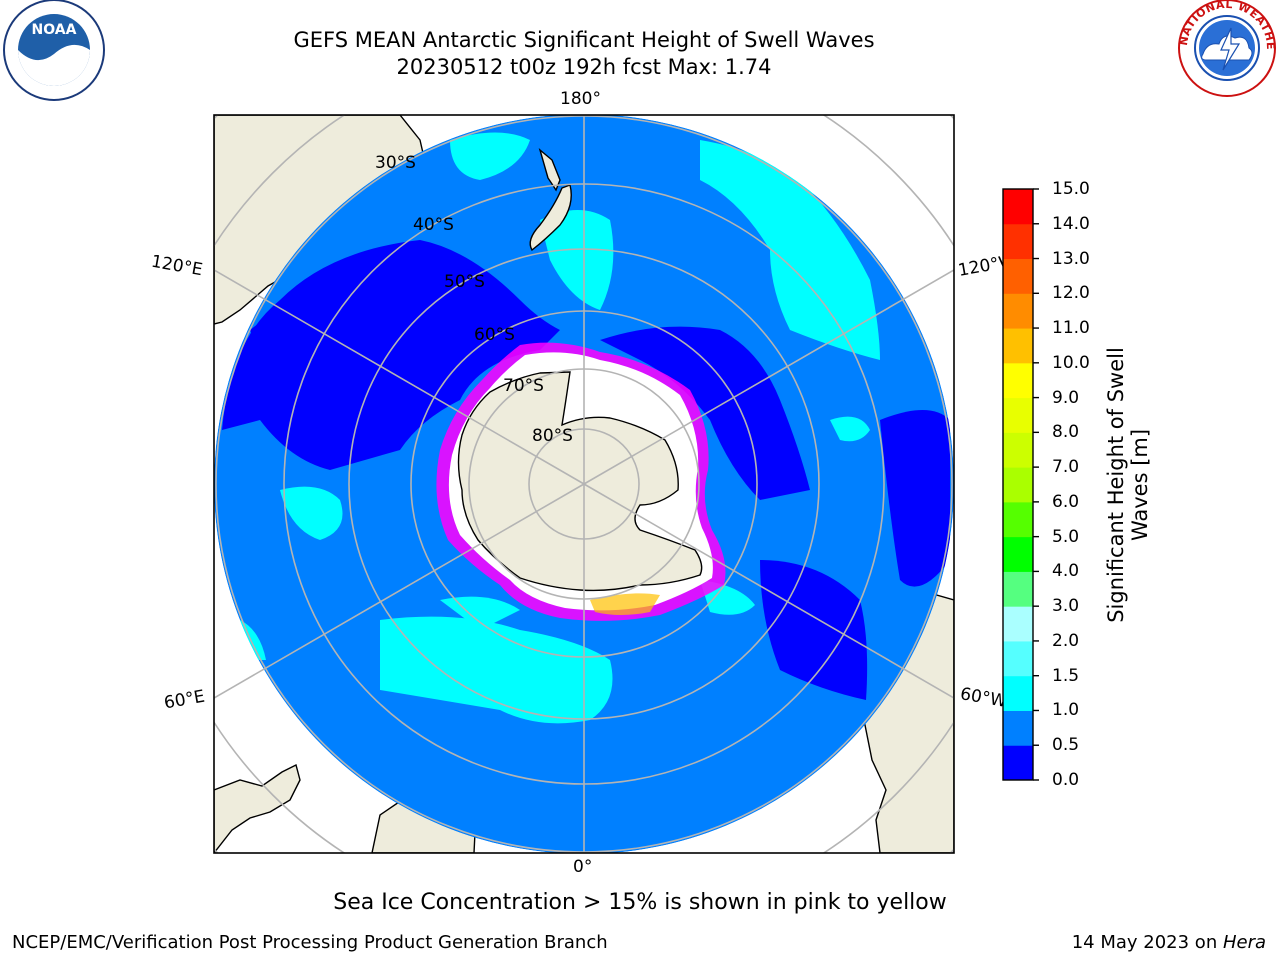 This screenshot has height=960, width=1280. Describe the element at coordinates (1066, 675) in the screenshot. I see `colorbar-tick-label: 1.5` at that location.